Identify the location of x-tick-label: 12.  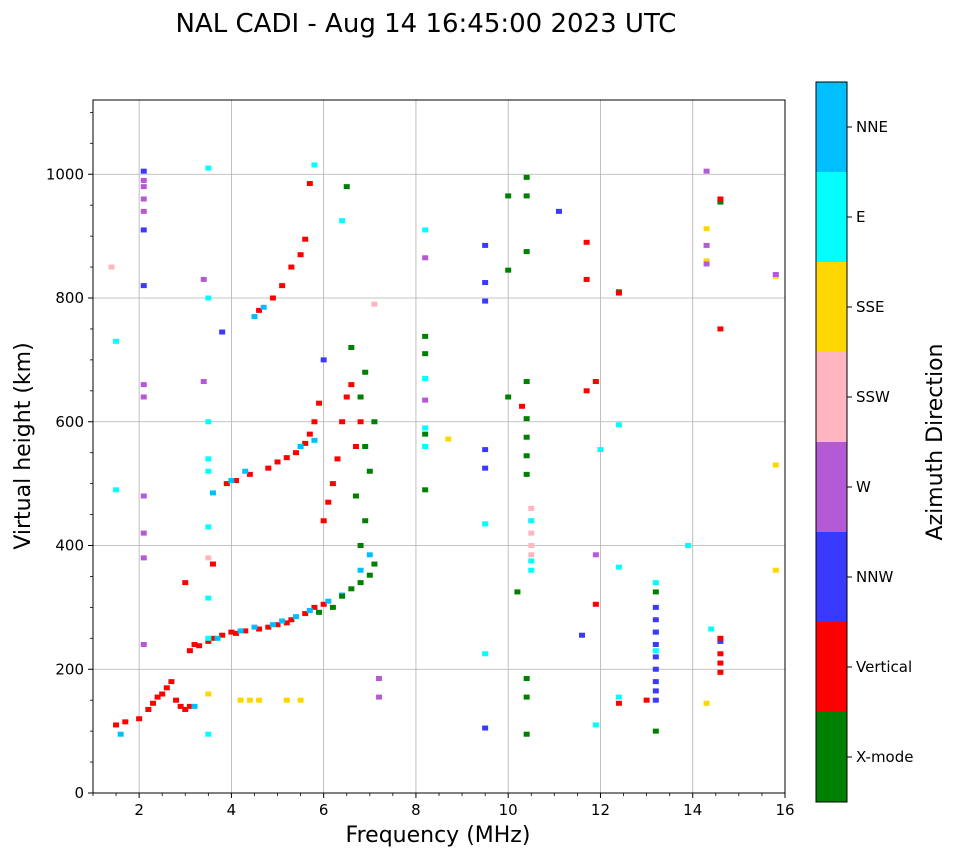
(600, 810).